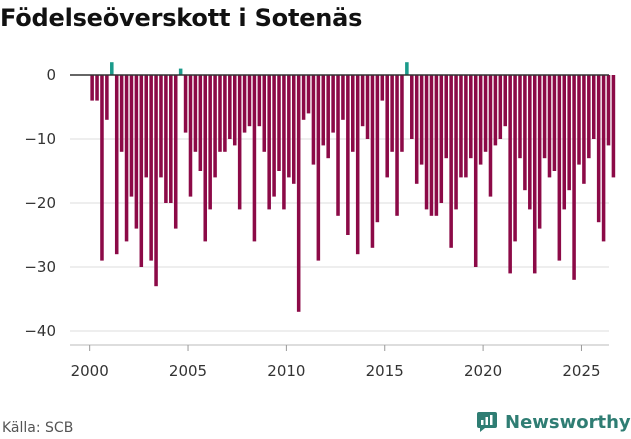 This screenshot has height=439, width=631. I want to click on y-axis-ticks: 0 −10 −20 −30 −40, so click(40, 203).